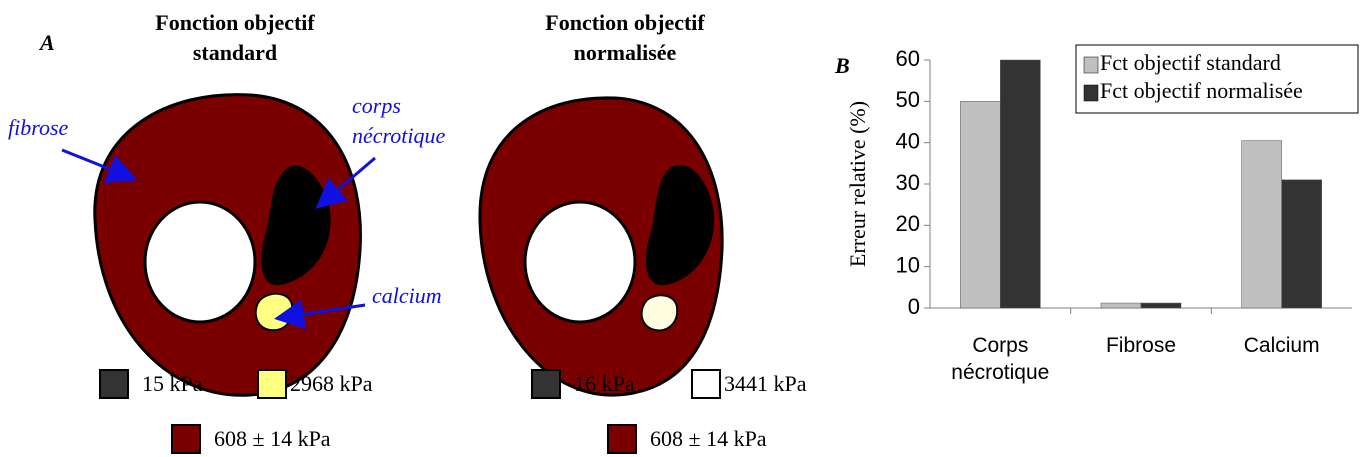 The height and width of the screenshot is (457, 1368). I want to click on title: normalisée, so click(625, 52).